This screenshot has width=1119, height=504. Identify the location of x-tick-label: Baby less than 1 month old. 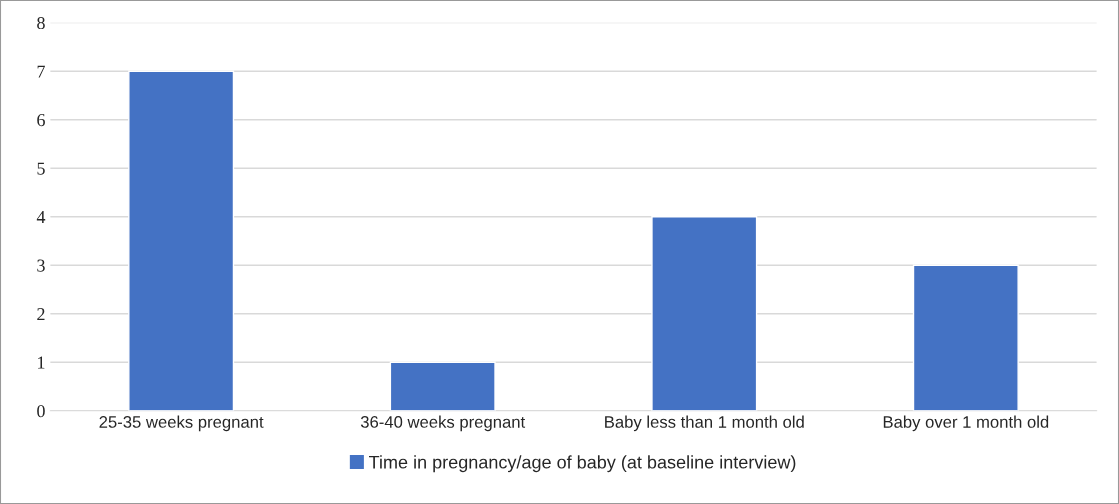
(704, 423).